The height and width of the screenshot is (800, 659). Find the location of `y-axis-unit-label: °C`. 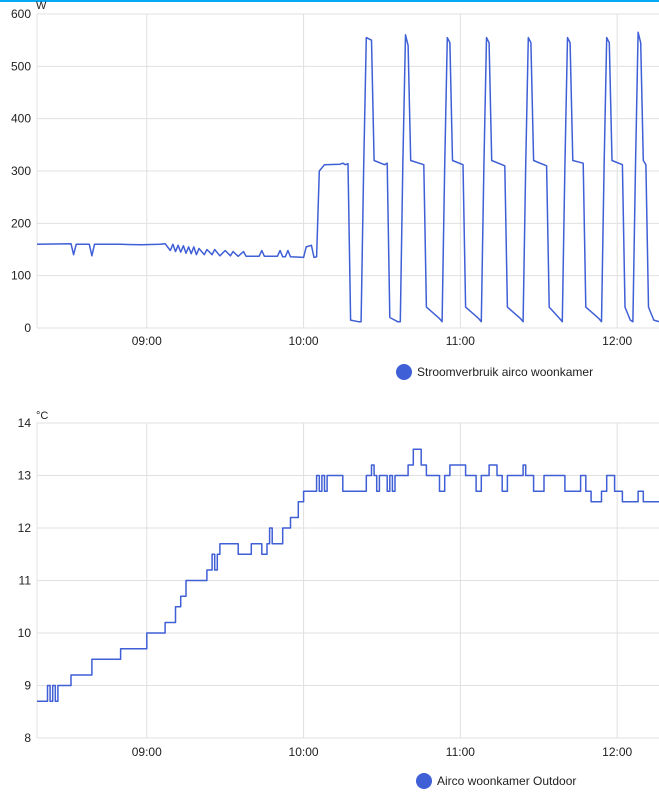

y-axis-unit-label: °C is located at coordinates (42, 416).